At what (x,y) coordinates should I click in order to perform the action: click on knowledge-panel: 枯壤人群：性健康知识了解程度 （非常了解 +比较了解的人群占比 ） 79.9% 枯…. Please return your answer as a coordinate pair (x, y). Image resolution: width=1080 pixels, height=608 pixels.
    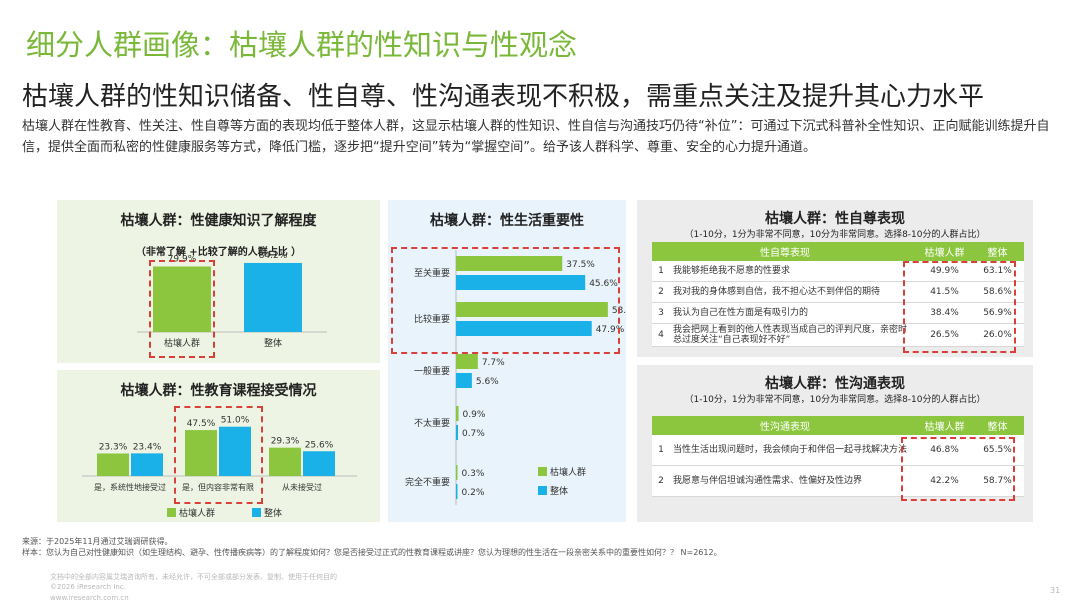
    Looking at the image, I should click on (218, 281).